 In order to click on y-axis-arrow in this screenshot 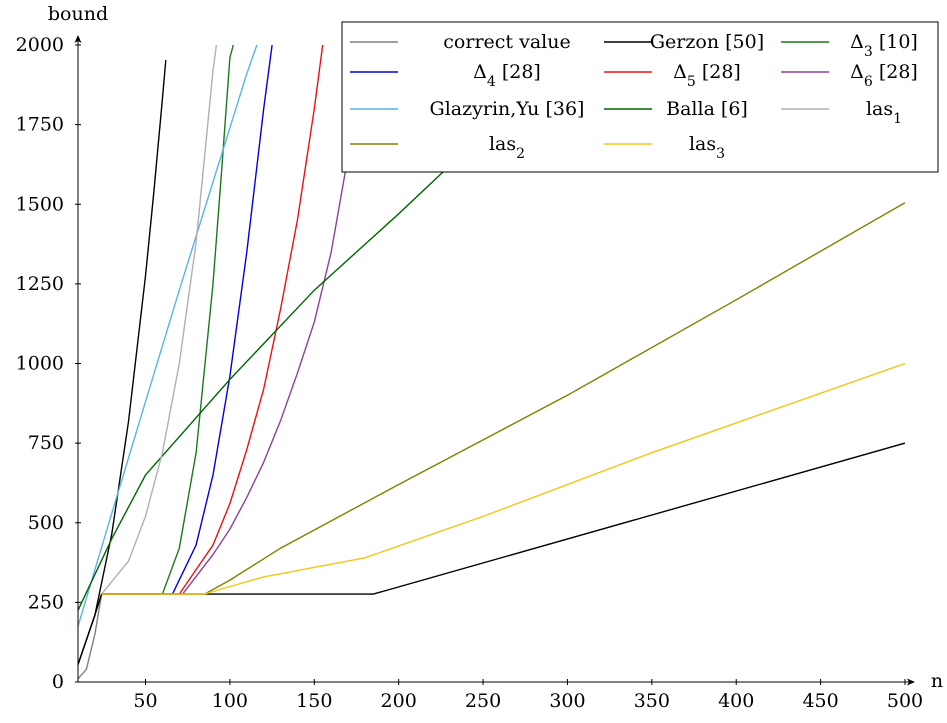, I will do `click(78, 39)`.